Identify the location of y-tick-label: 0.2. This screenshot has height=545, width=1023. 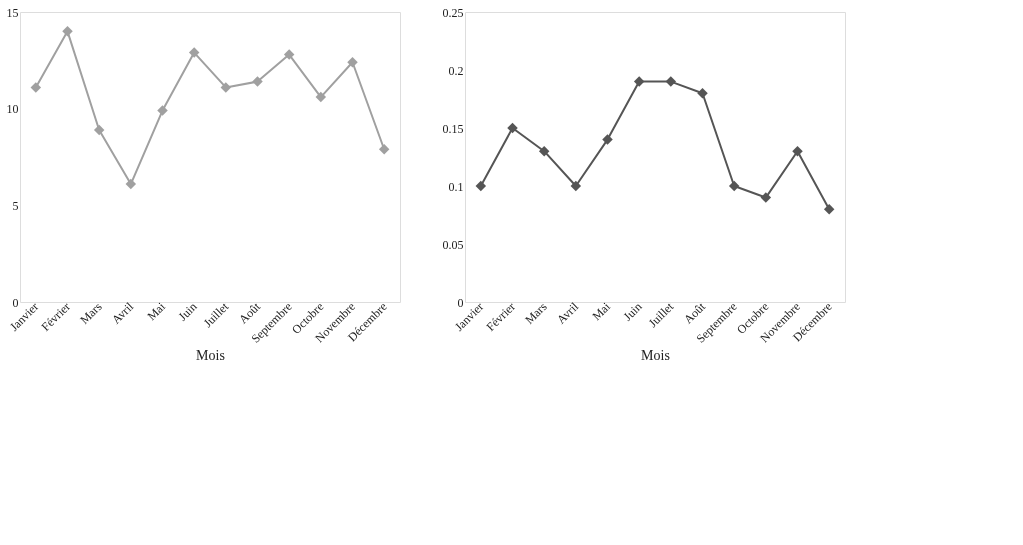
(456, 70).